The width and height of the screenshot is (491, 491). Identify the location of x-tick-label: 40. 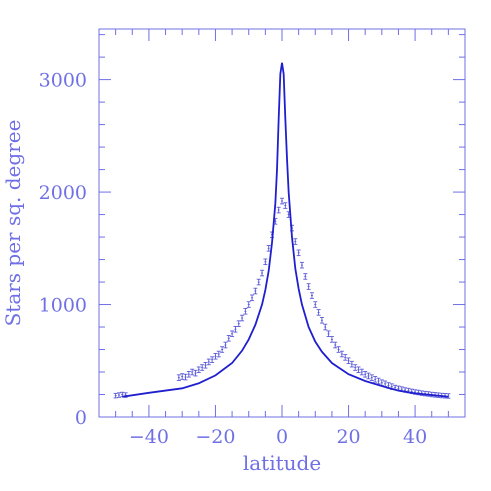
(415, 437).